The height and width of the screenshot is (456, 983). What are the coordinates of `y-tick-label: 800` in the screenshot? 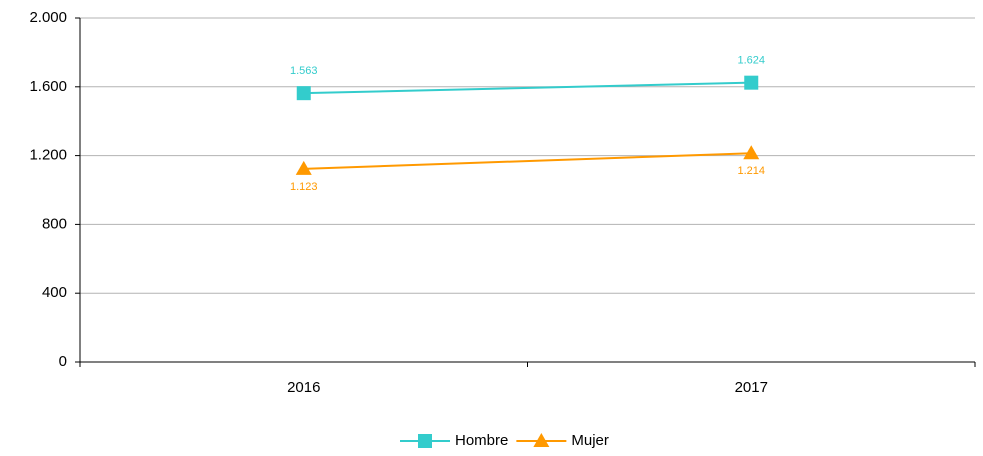 It's located at (54, 223).